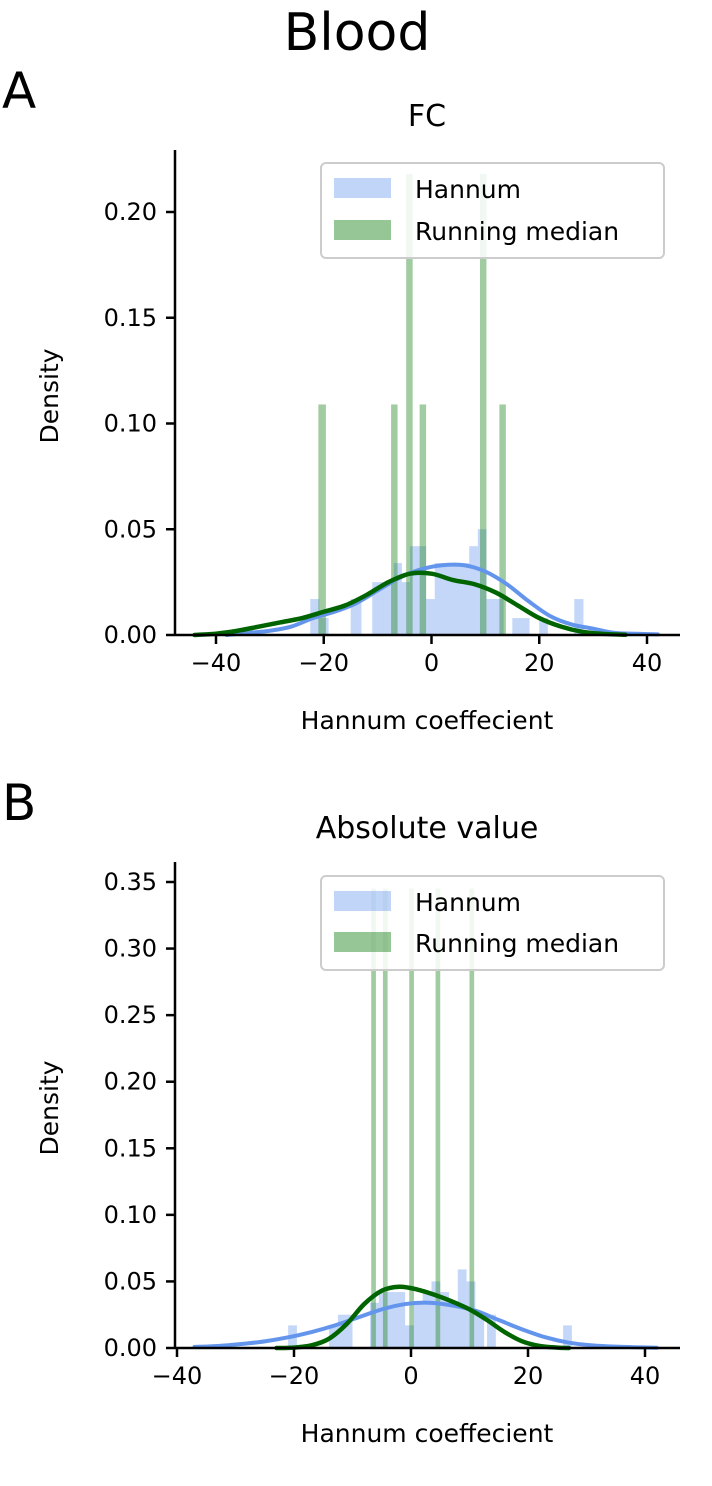 The height and width of the screenshot is (1486, 712). I want to click on panel-a-legend-label-hannum: Hannum, so click(468, 189).